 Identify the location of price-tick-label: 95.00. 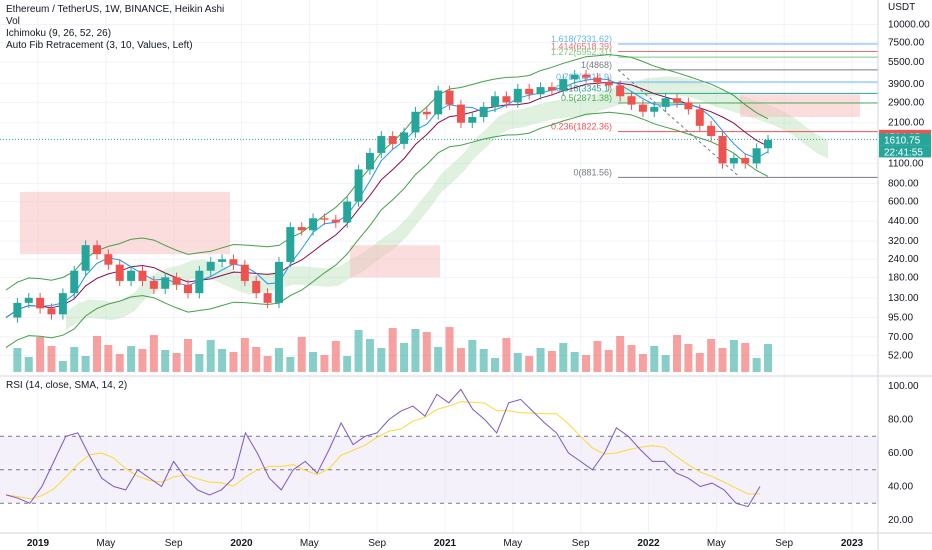
(900, 318).